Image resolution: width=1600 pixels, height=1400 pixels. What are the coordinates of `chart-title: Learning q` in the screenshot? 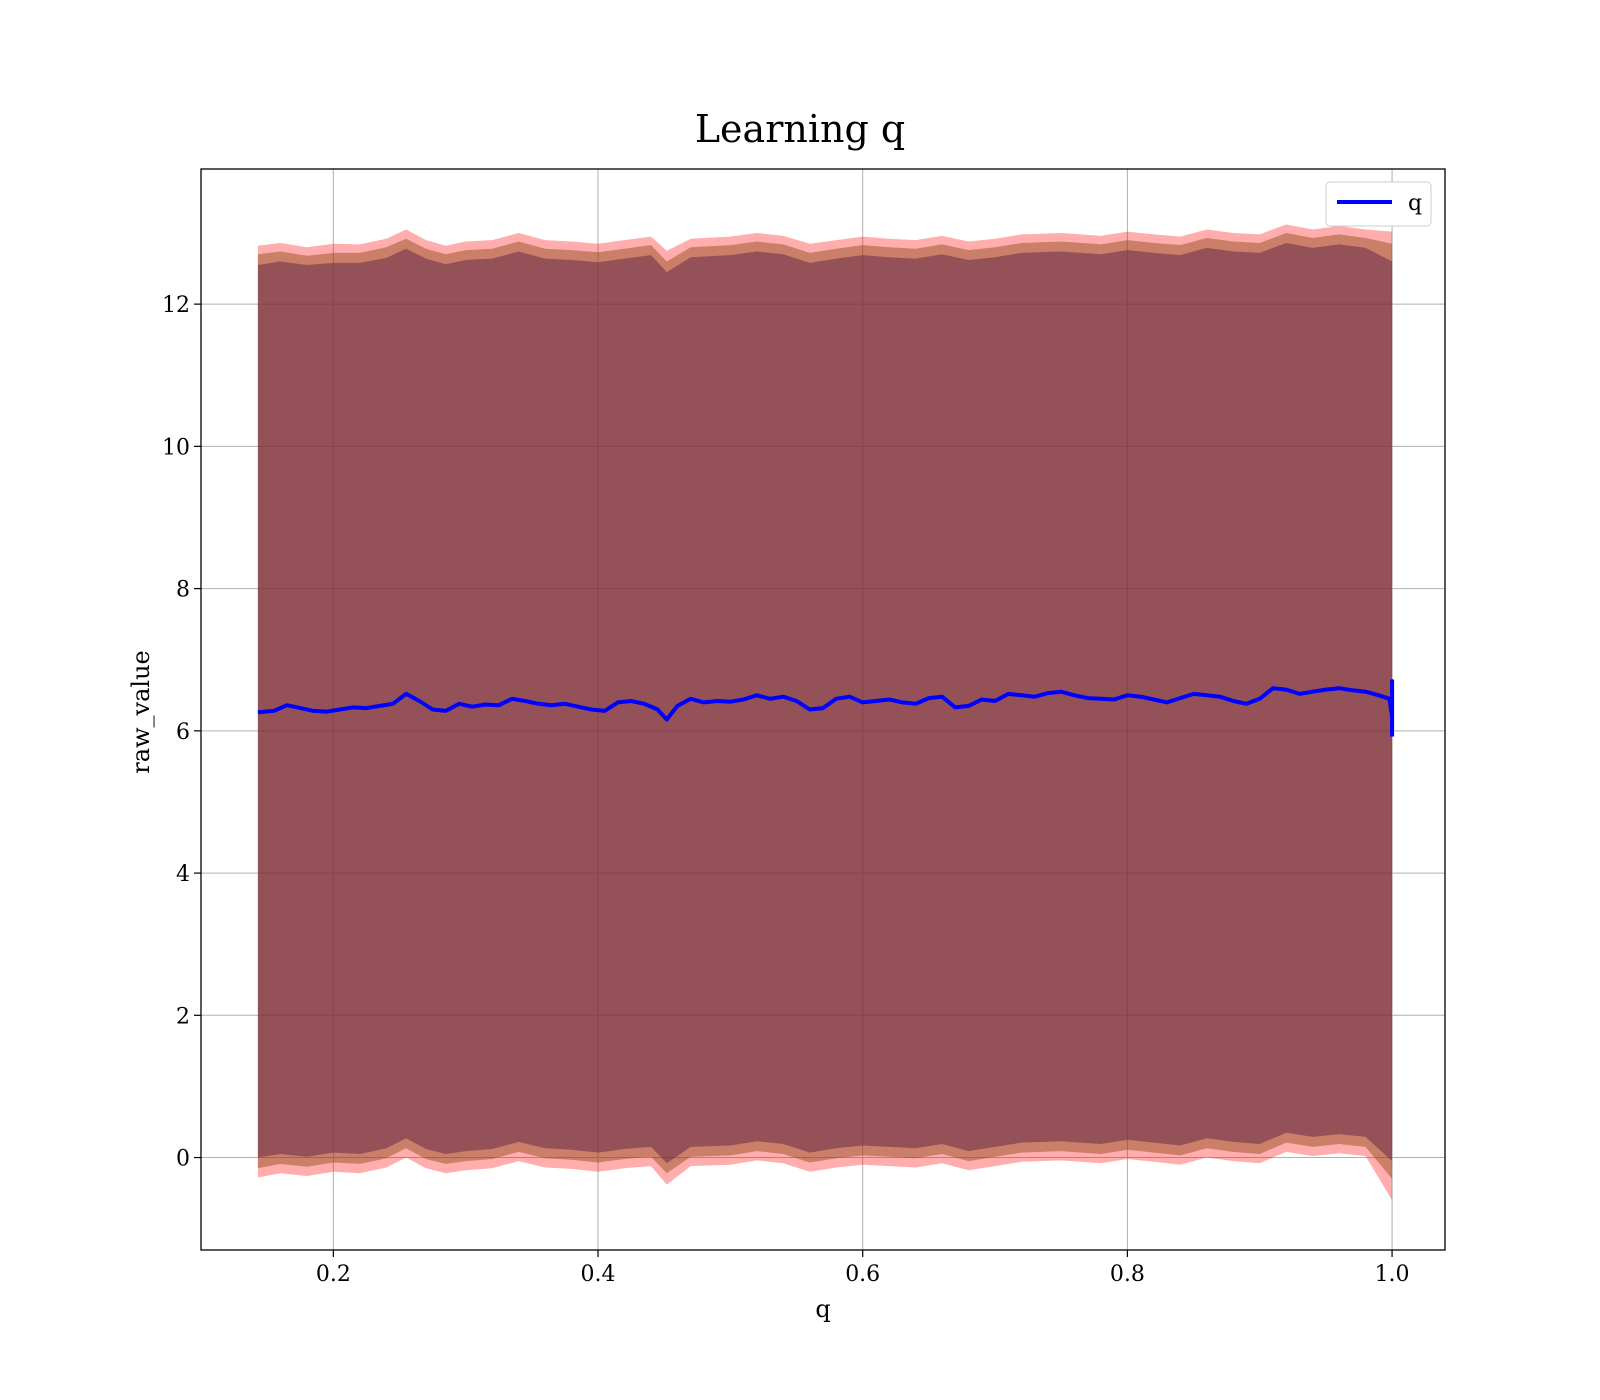 It's located at (800, 129).